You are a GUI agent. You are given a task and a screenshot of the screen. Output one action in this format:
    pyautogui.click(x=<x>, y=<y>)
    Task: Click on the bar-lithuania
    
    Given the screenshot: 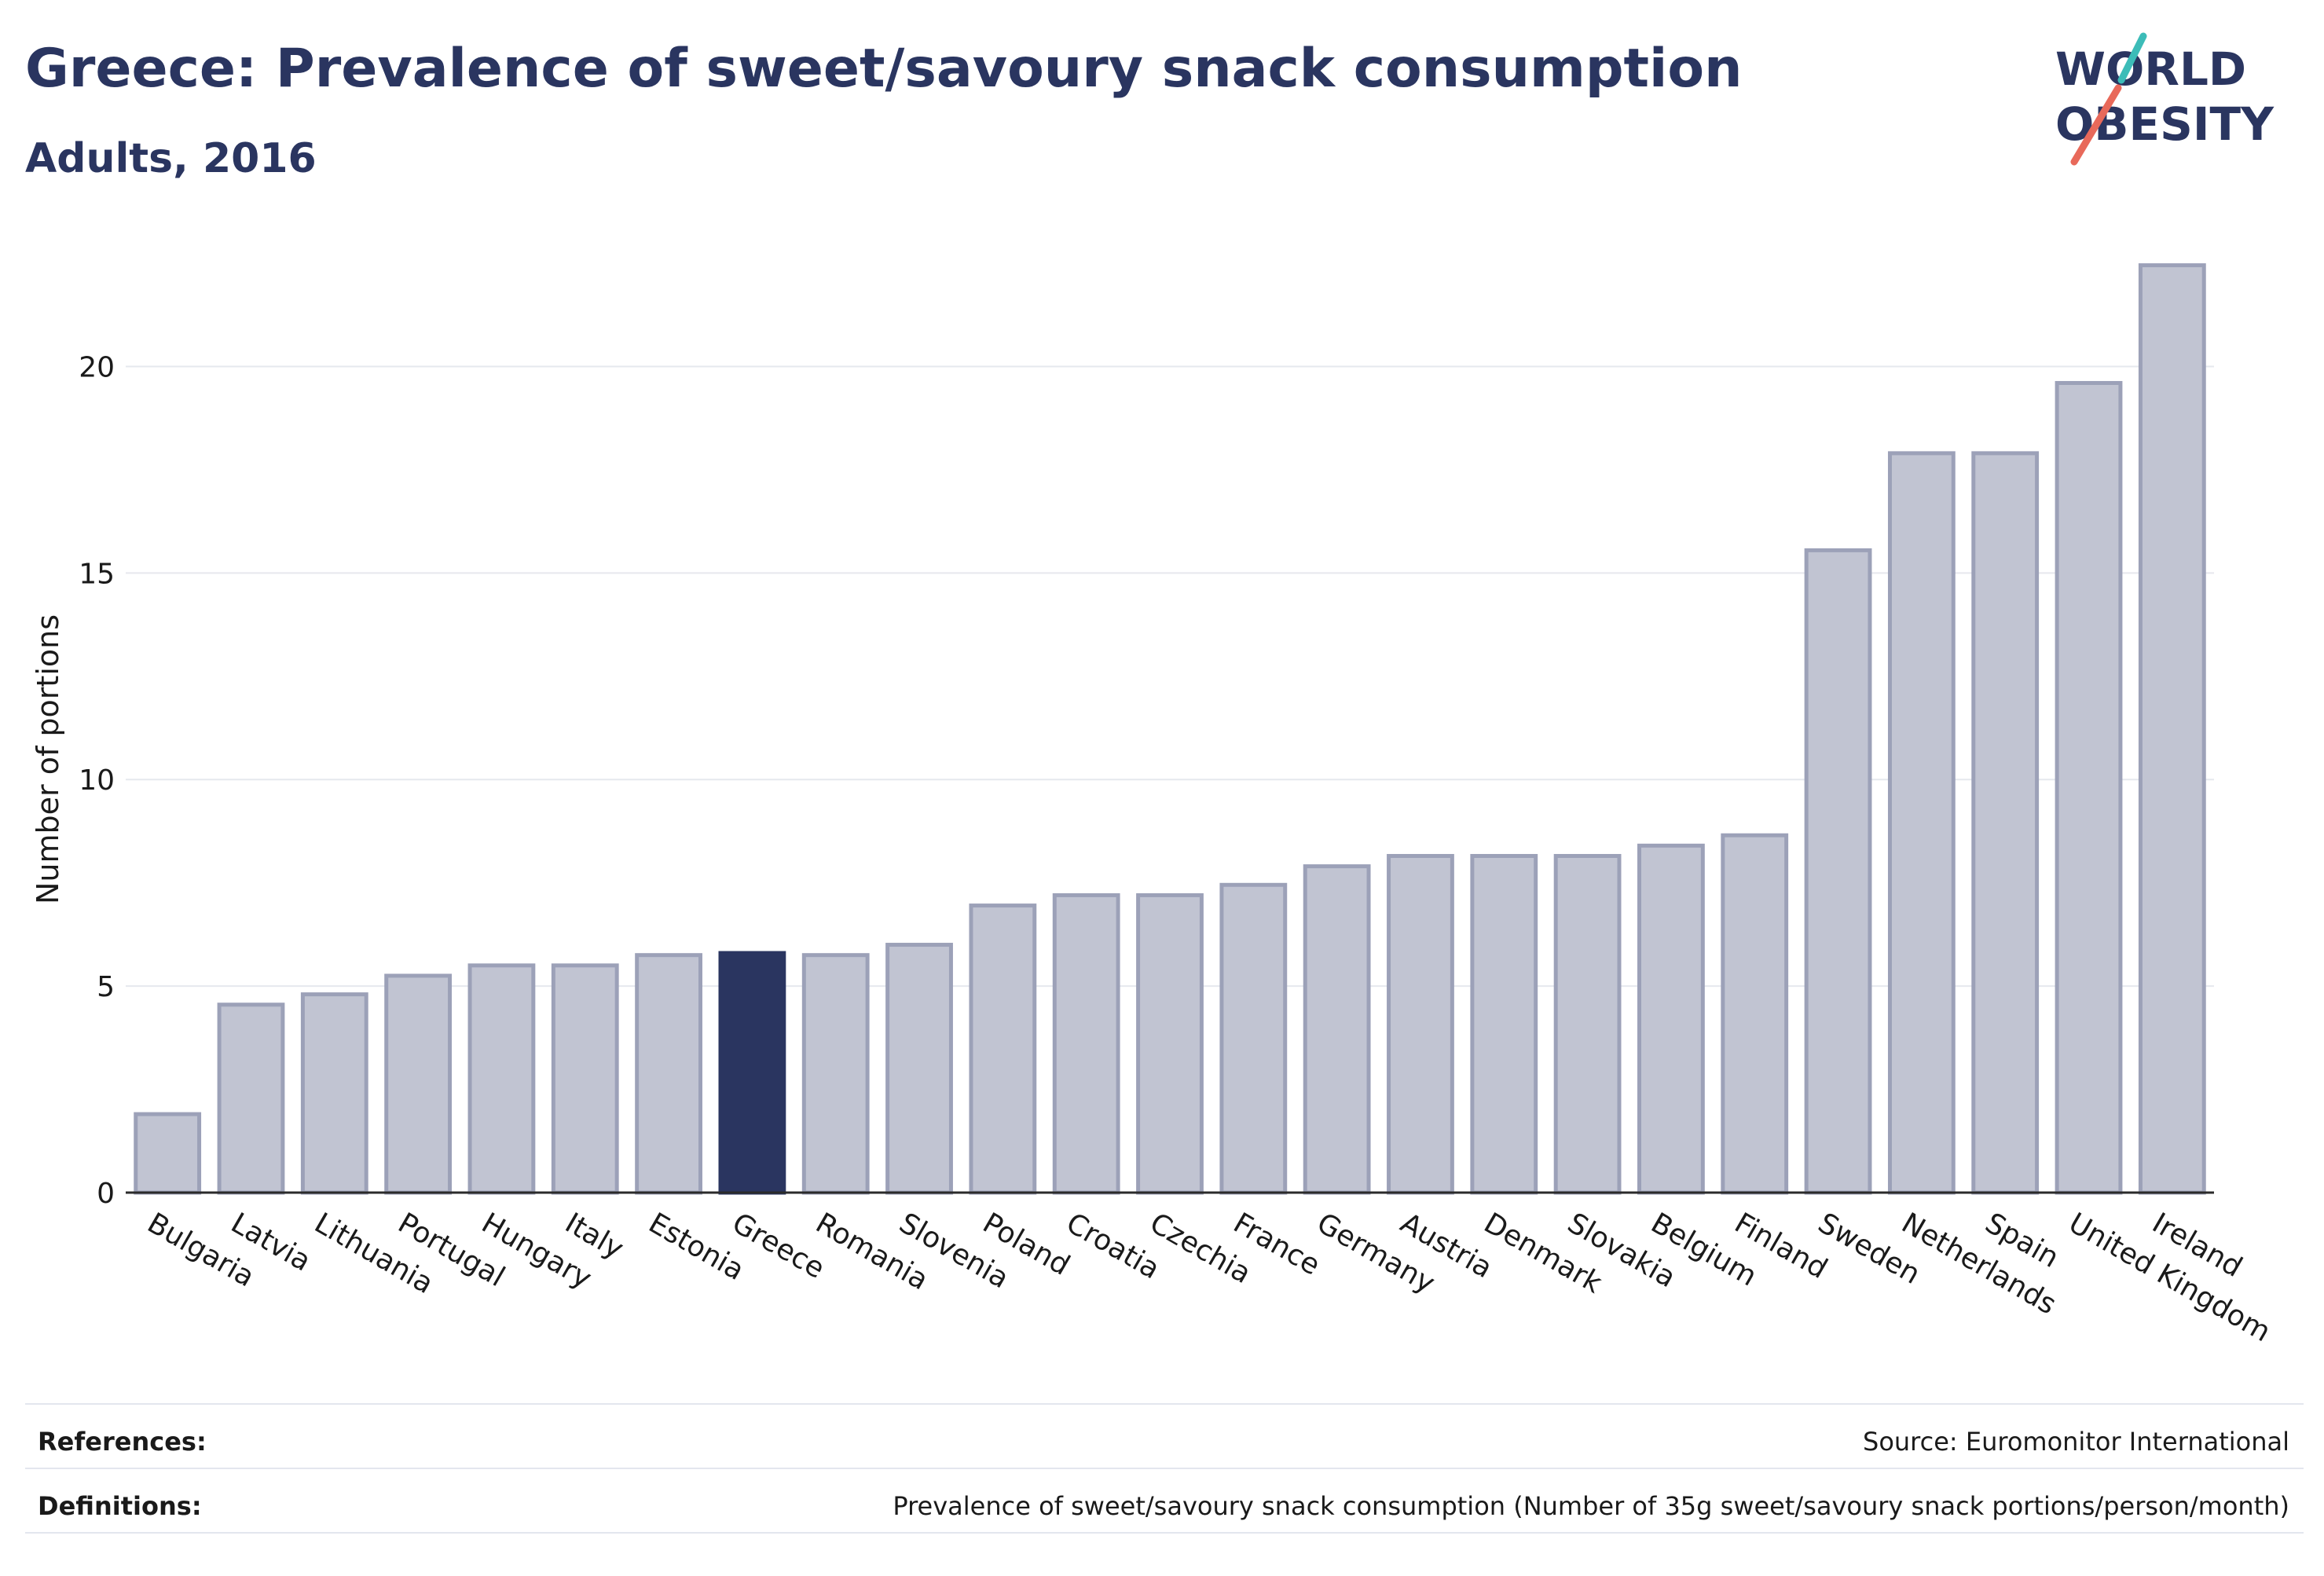 What is the action you would take?
    pyautogui.click(x=334, y=1093)
    